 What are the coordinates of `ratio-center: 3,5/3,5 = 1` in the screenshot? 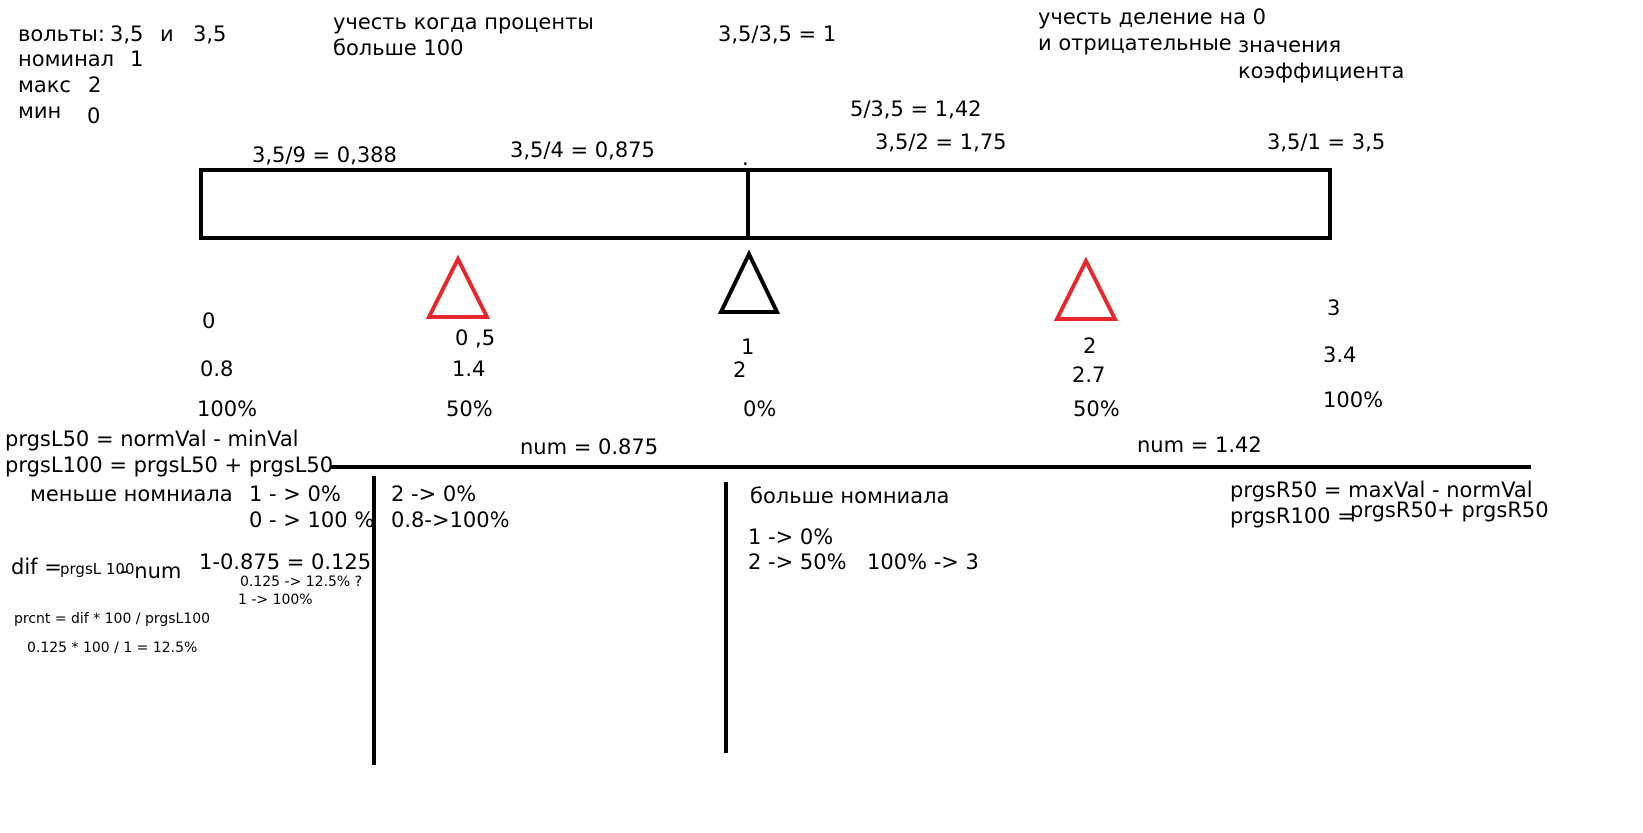 It's located at (777, 34).